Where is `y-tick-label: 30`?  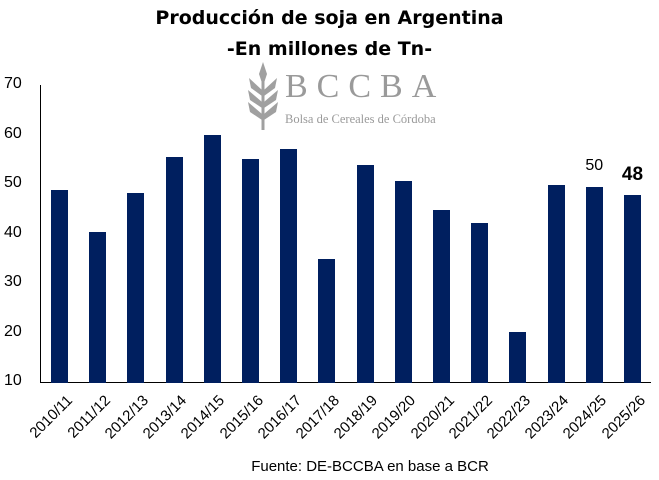 y-tick-label: 30 is located at coordinates (13, 281).